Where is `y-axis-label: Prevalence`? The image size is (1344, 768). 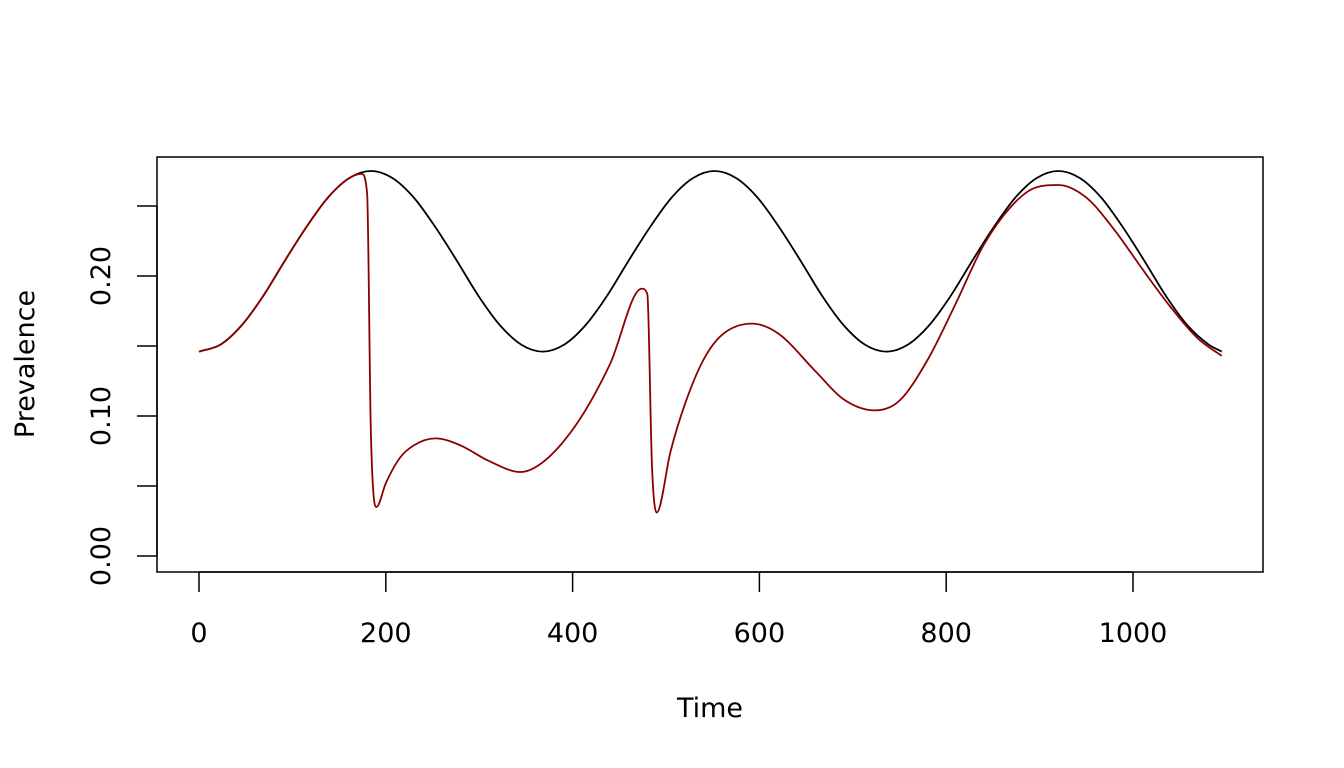 y-axis-label: Prevalence is located at coordinates (25, 364).